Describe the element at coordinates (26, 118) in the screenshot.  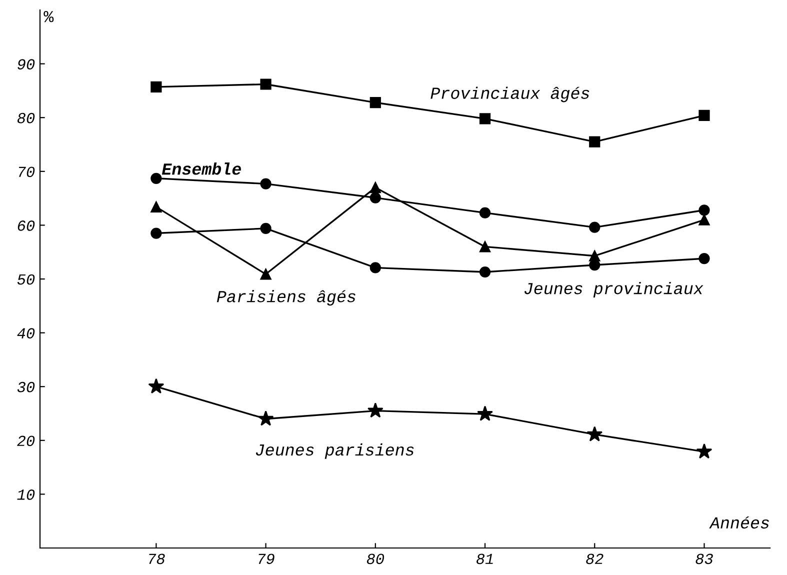
I see `y-tick-label: 80` at that location.